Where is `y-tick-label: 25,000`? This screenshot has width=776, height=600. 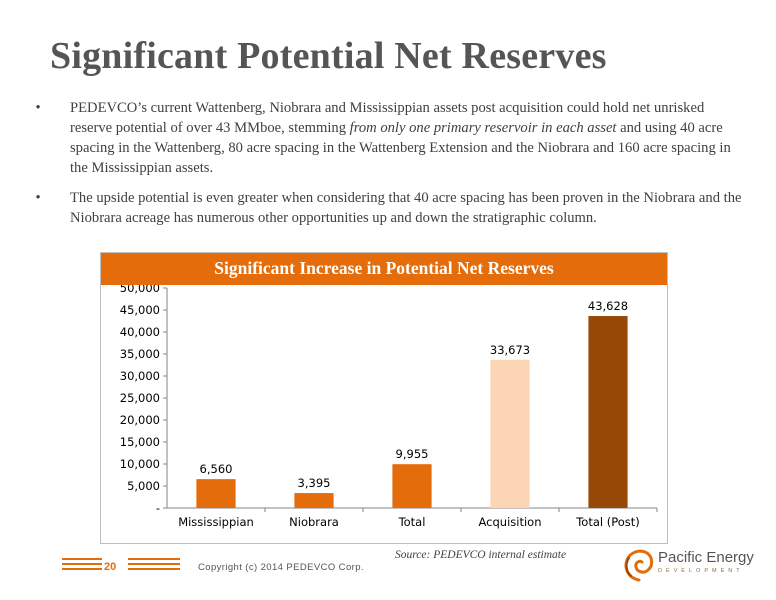
y-tick-label: 25,000 is located at coordinates (140, 398).